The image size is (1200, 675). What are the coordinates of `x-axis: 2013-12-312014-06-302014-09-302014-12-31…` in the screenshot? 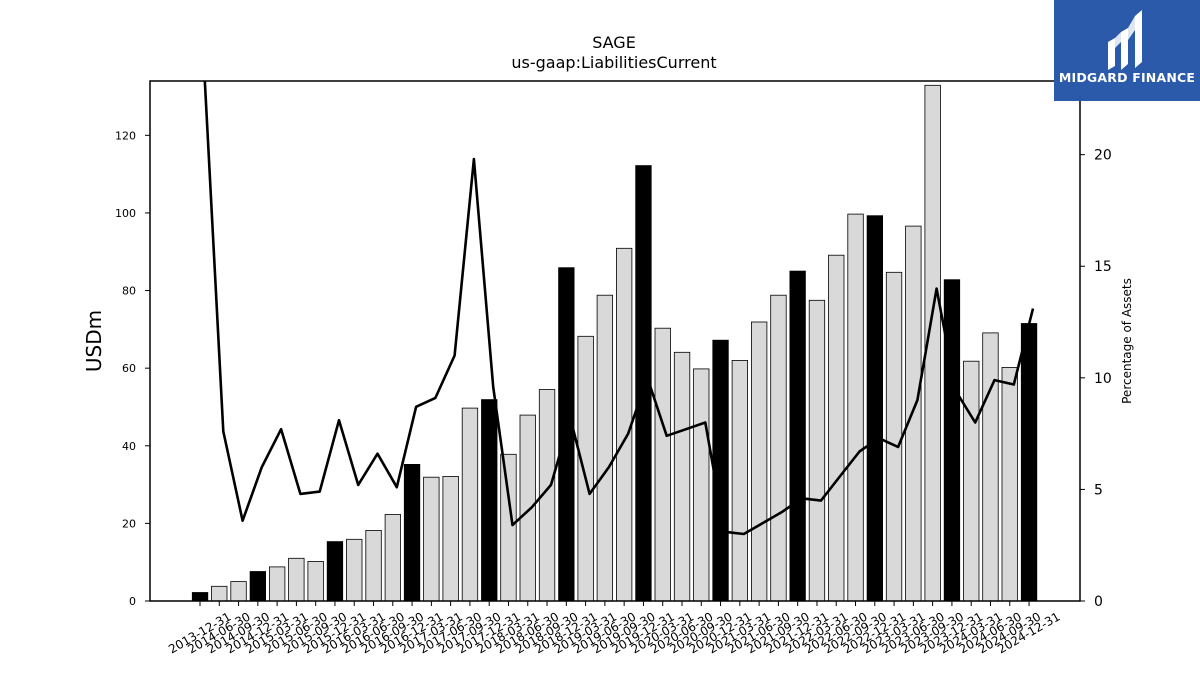 It's located at (614, 628).